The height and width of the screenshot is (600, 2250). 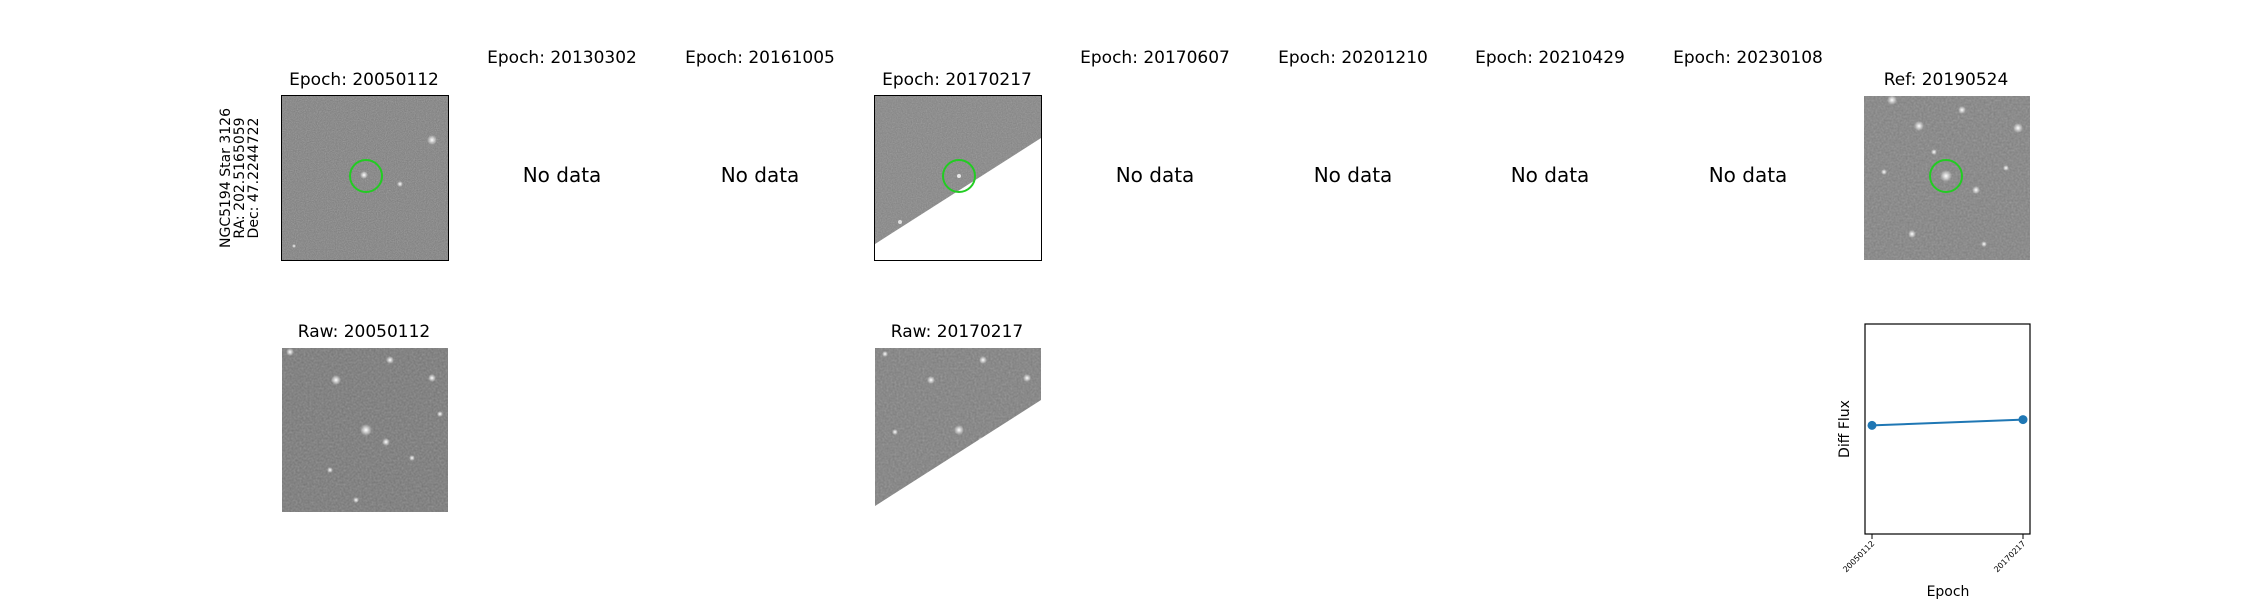 What do you see at coordinates (1858, 556) in the screenshot?
I see `x-tick-label: 20050112` at bounding box center [1858, 556].